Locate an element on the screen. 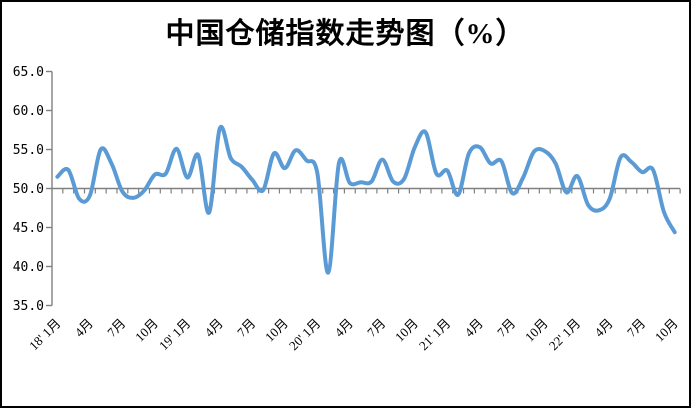 The width and height of the screenshot is (691, 408). x-axis-label: 20' 1月 is located at coordinates (305, 335).